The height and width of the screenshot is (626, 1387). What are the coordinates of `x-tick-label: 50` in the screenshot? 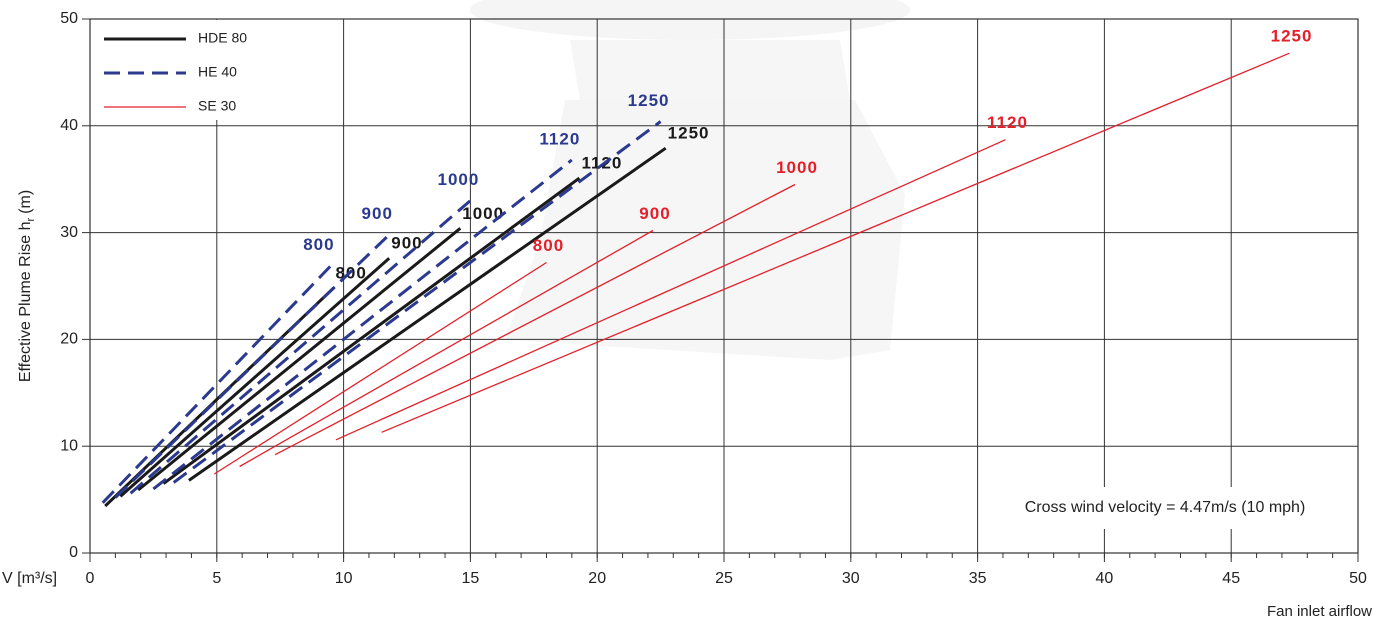 It's located at (1358, 578).